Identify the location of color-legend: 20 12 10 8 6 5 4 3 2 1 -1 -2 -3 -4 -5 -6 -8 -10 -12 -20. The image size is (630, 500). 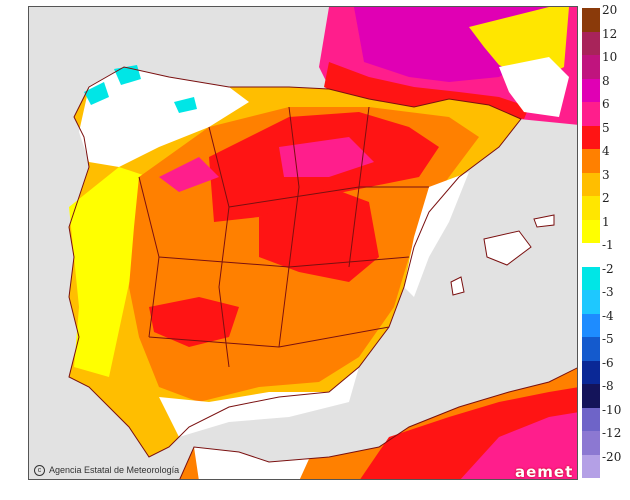
(606, 241).